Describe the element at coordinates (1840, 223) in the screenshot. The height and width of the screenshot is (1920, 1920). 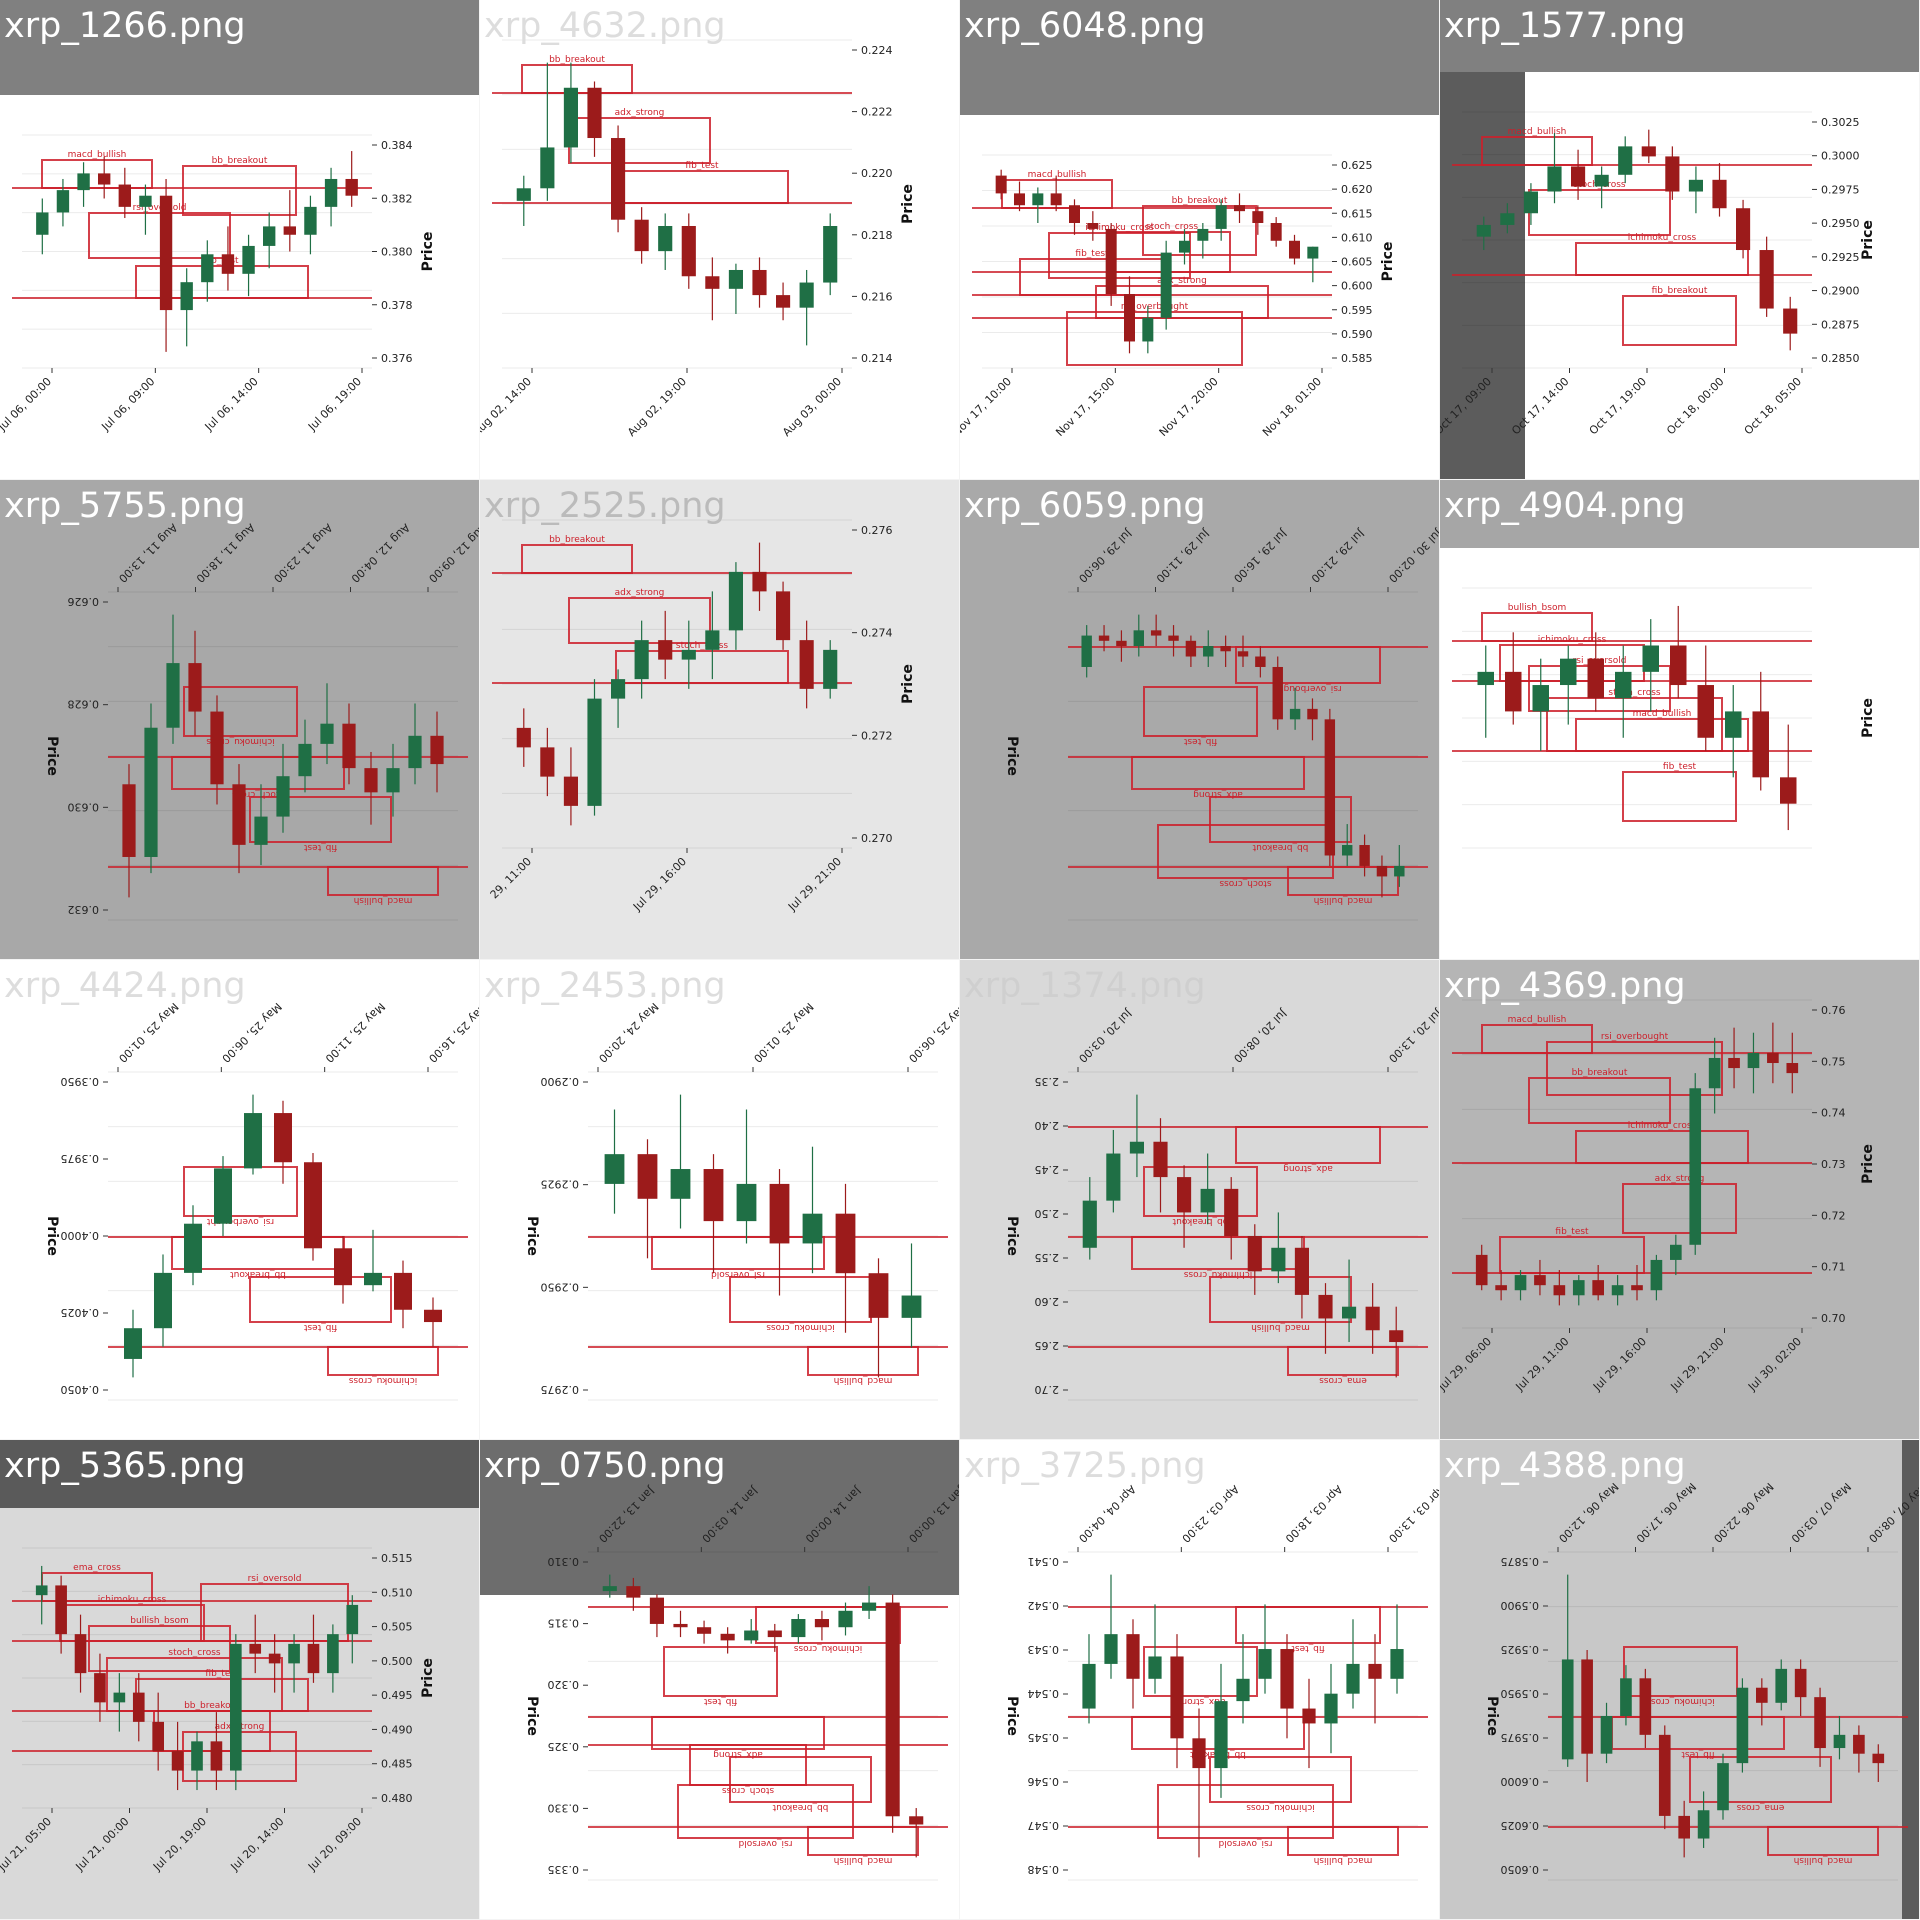
I see `y-tick-label: 0.2950` at that location.